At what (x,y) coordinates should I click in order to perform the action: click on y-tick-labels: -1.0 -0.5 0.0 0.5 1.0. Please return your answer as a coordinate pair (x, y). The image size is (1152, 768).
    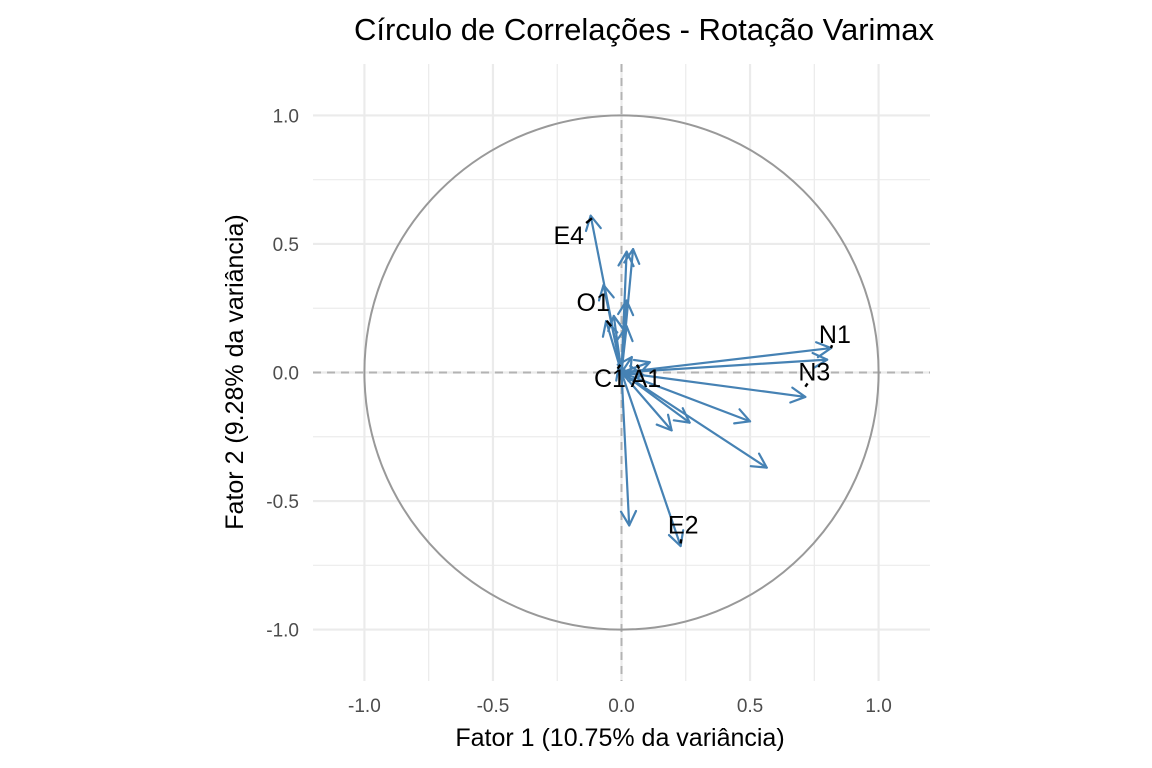
    Looking at the image, I should click on (282, 373).